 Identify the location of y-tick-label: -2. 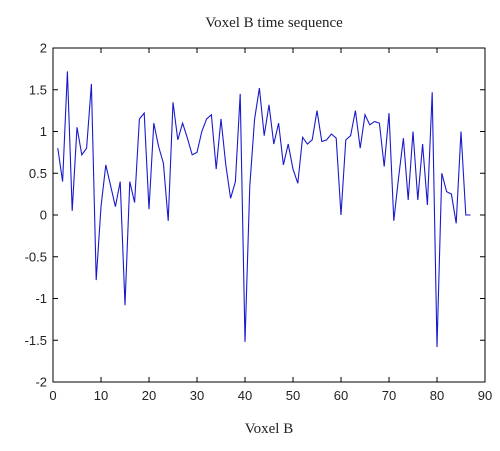
(41, 382).